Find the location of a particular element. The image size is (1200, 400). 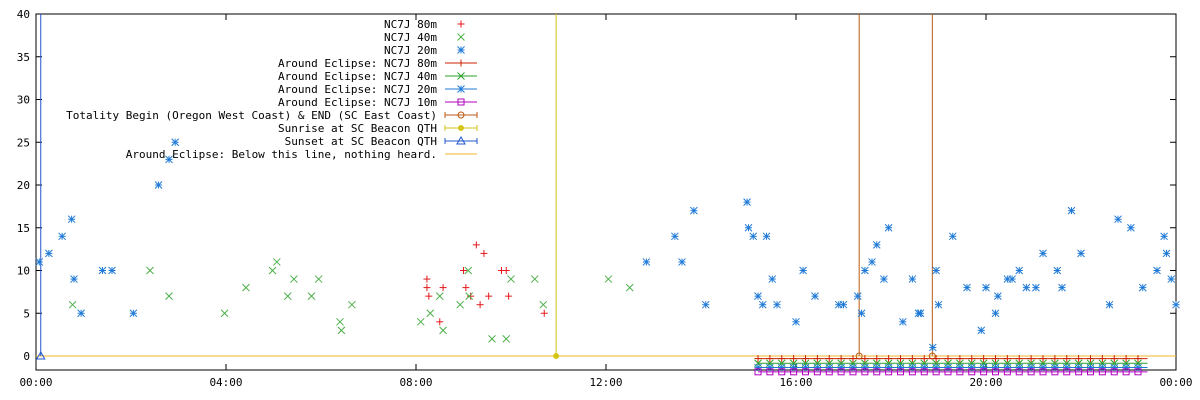

y-tick-label: 5 is located at coordinates (26, 313).